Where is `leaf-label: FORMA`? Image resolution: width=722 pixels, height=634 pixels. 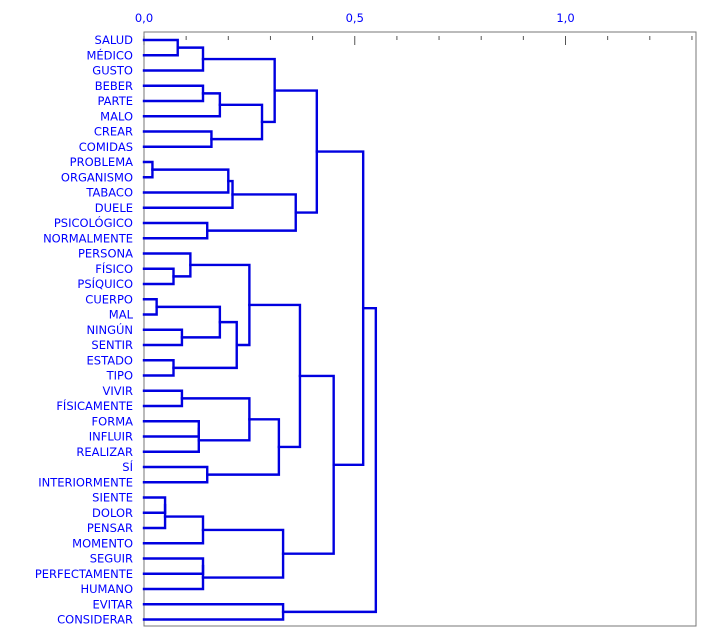 leaf-label: FORMA is located at coordinates (113, 421).